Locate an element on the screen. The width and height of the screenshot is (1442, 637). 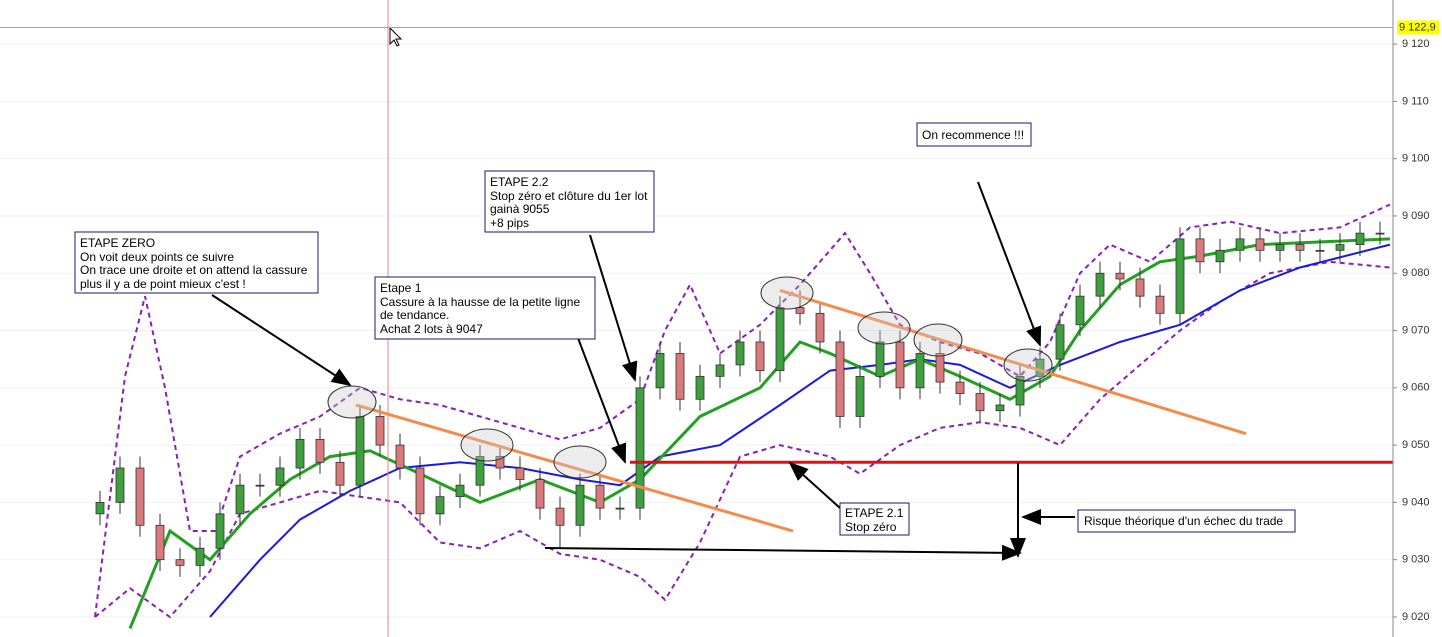
y-tick-label: 9 080 is located at coordinates (1416, 273).